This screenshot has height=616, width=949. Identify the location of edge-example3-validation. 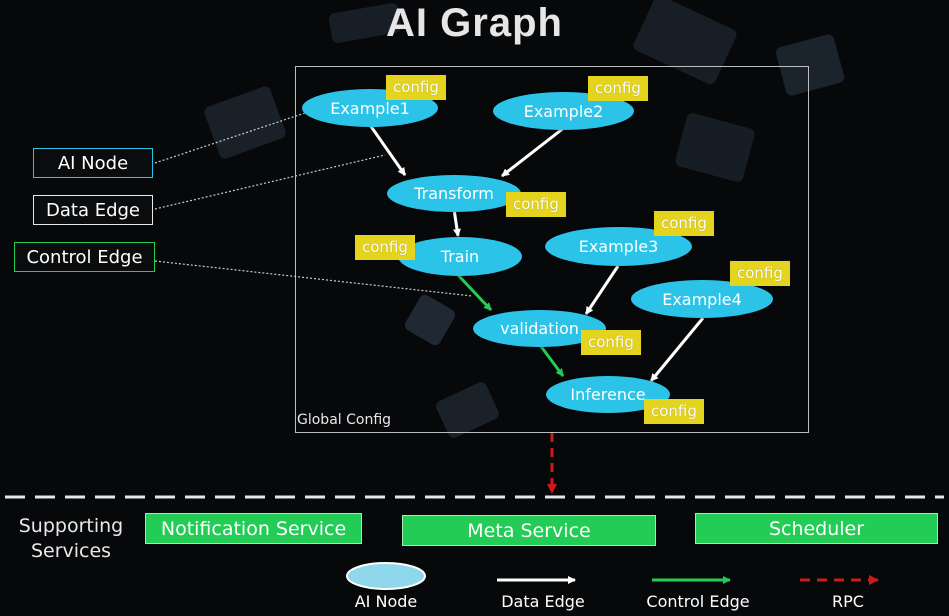
(602, 290).